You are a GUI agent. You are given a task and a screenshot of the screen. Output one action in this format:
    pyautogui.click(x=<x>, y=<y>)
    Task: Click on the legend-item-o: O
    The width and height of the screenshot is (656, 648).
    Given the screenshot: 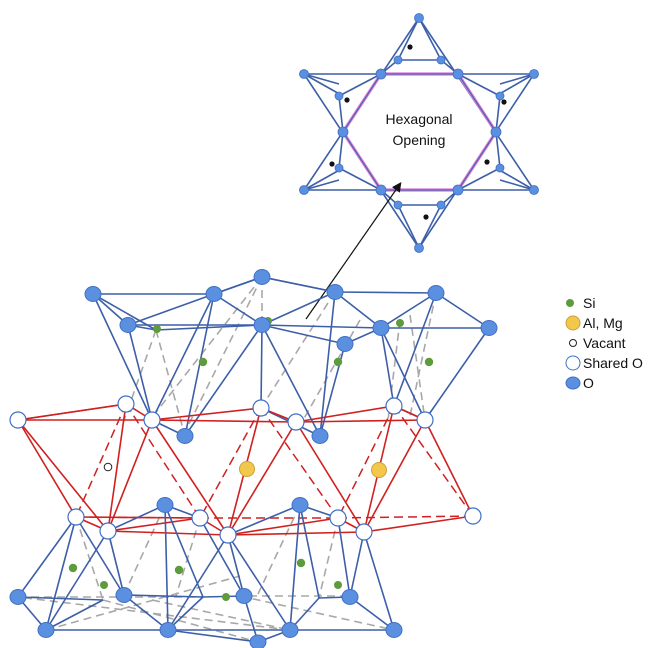 What is the action you would take?
    pyautogui.click(x=610, y=383)
    